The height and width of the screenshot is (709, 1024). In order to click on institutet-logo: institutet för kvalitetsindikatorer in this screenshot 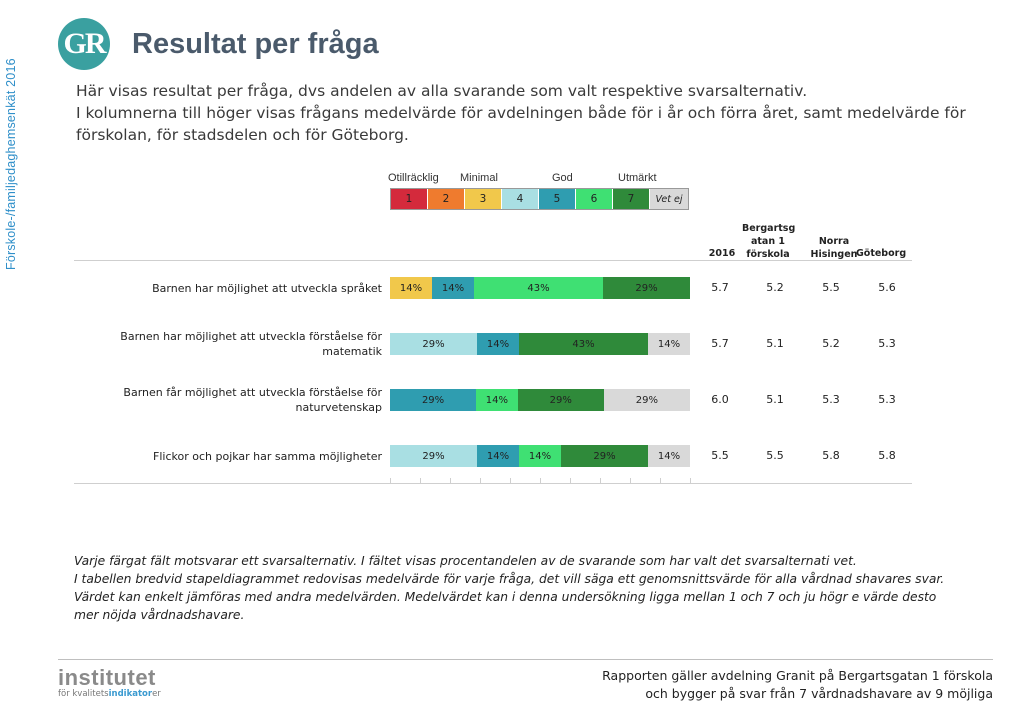, I will do `click(109, 682)`.